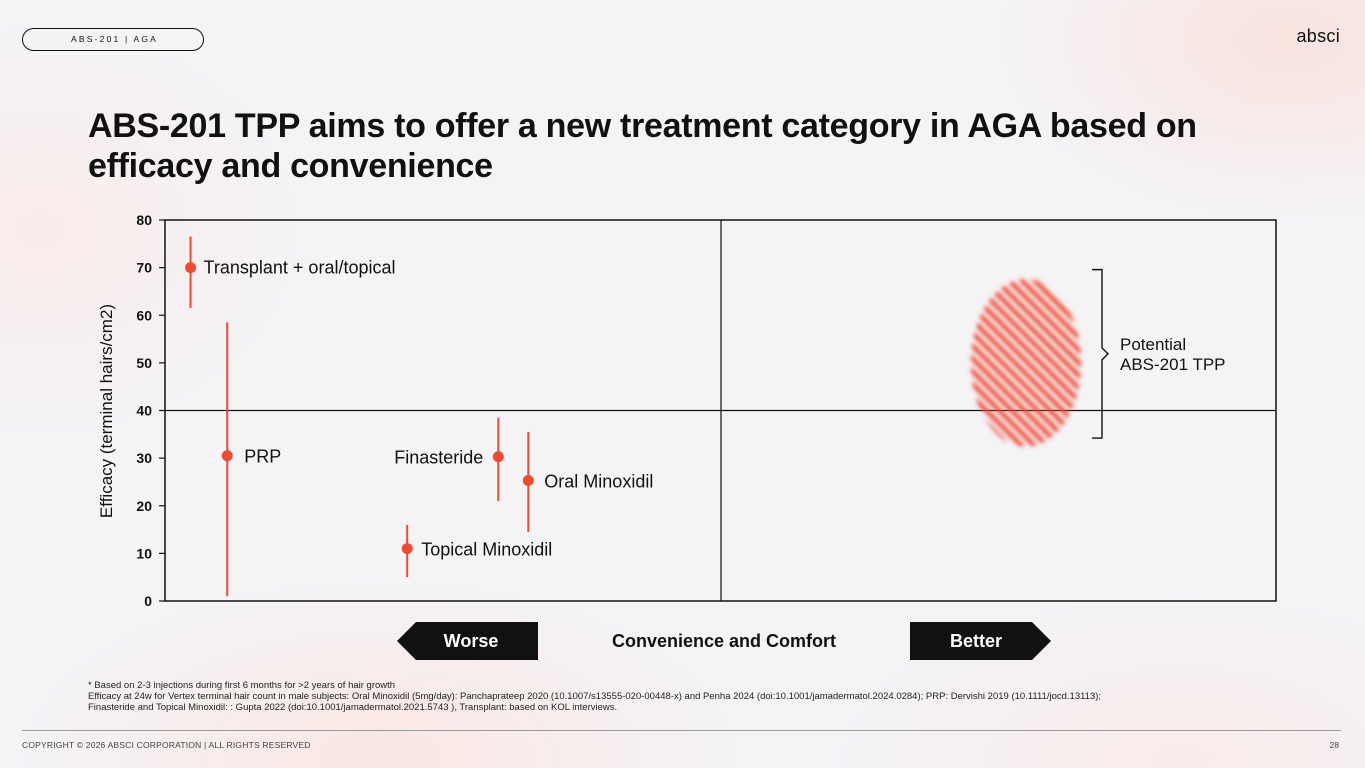 This screenshot has height=768, width=1365. Describe the element at coordinates (262, 457) in the screenshot. I see `data-label: PRP` at that location.